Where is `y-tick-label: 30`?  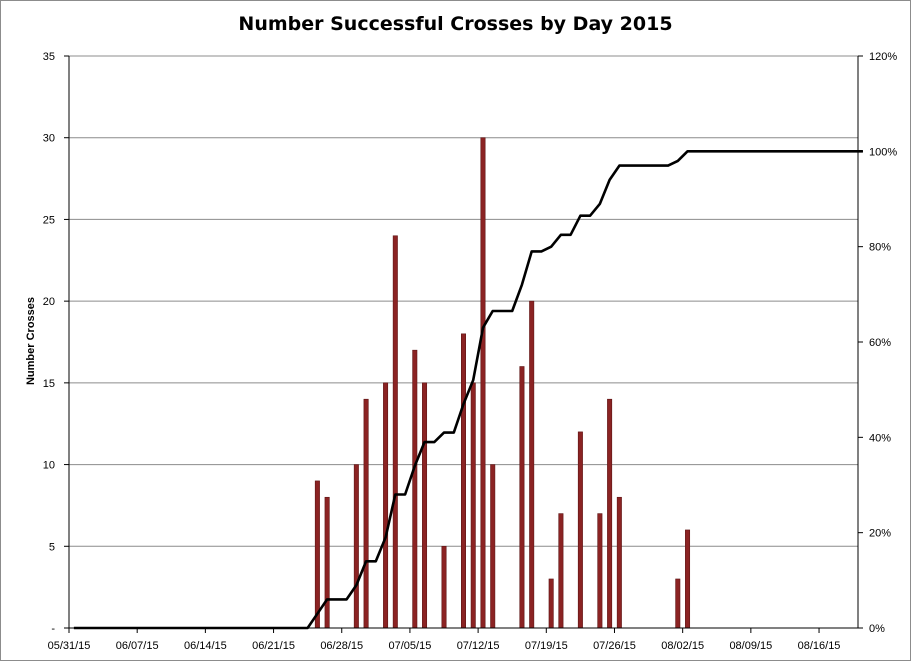 y-tick-label: 30 is located at coordinates (49, 139).